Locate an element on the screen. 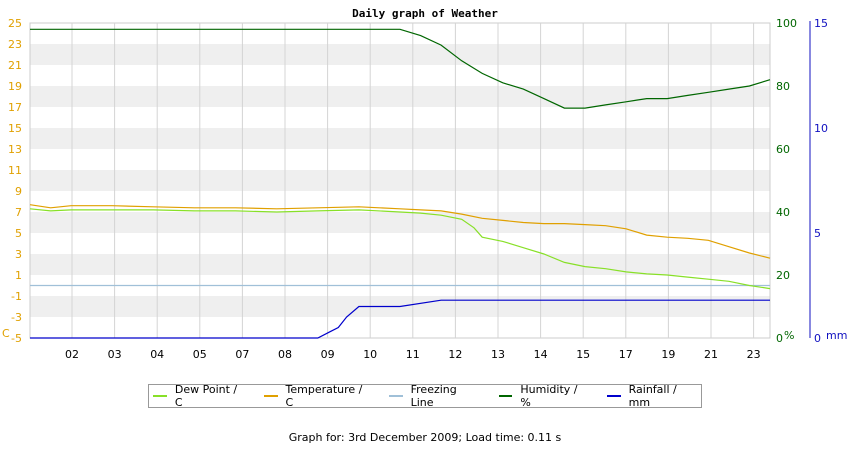  y-tick-label: 7 is located at coordinates (18, 212).